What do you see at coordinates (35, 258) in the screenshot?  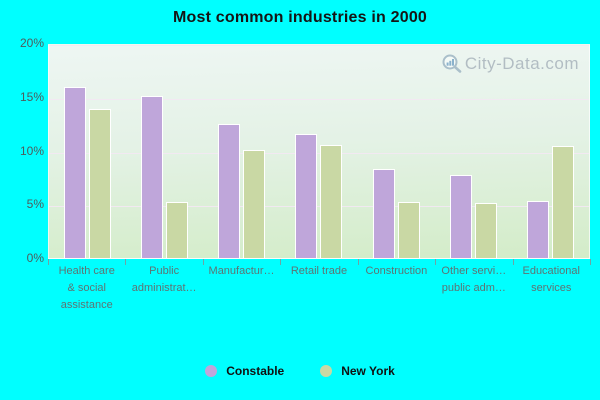 I see `y-tick-label-0%: 0%` at bounding box center [35, 258].